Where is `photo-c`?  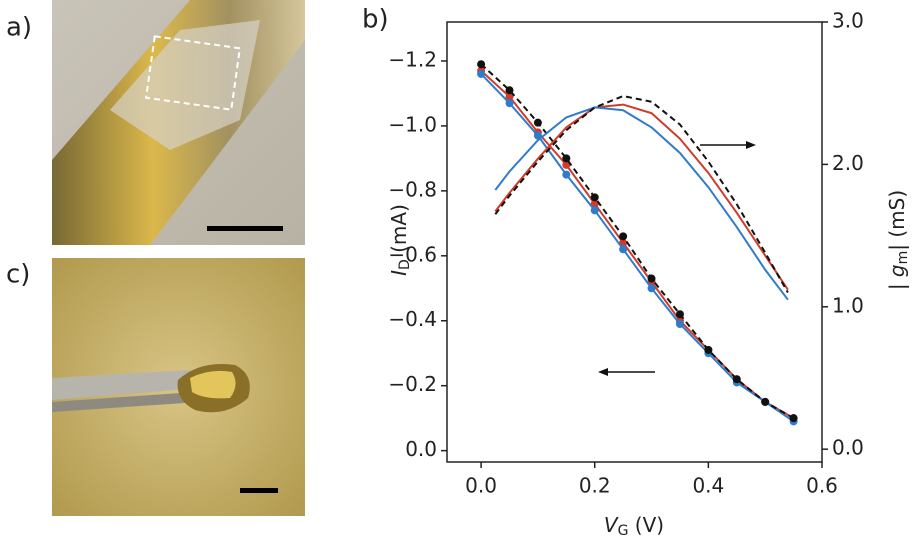
photo-c is located at coordinates (178, 387).